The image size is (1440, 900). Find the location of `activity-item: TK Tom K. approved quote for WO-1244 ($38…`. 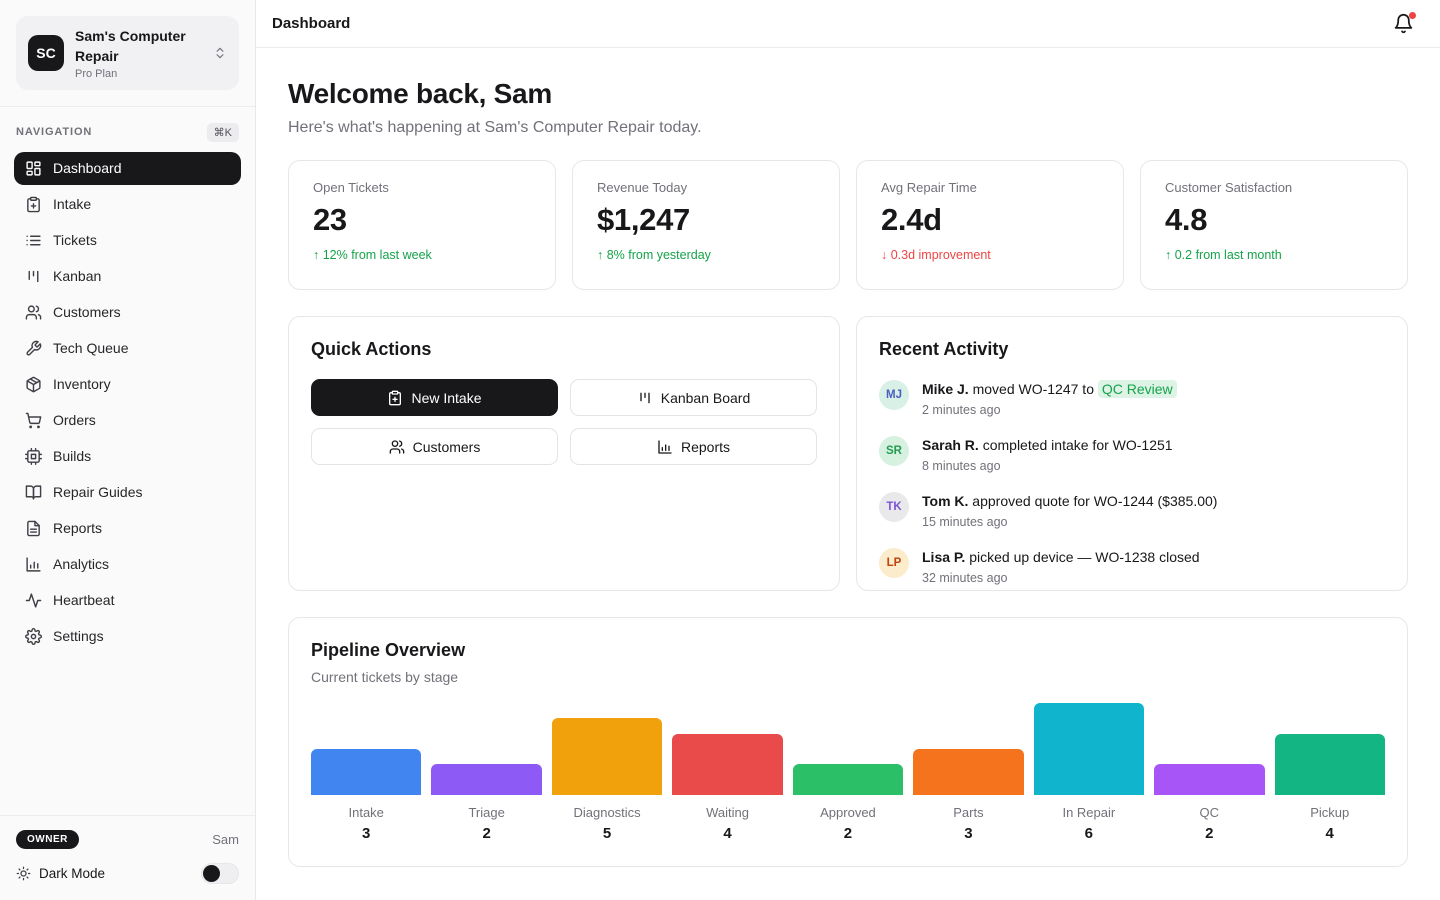

activity-item: TK Tom K. approved quote for WO-1244 ($38… is located at coordinates (1132, 510).